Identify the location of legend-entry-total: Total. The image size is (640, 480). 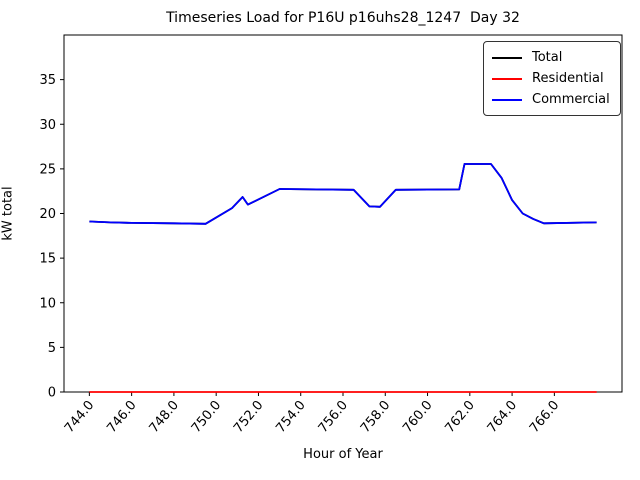
(551, 57).